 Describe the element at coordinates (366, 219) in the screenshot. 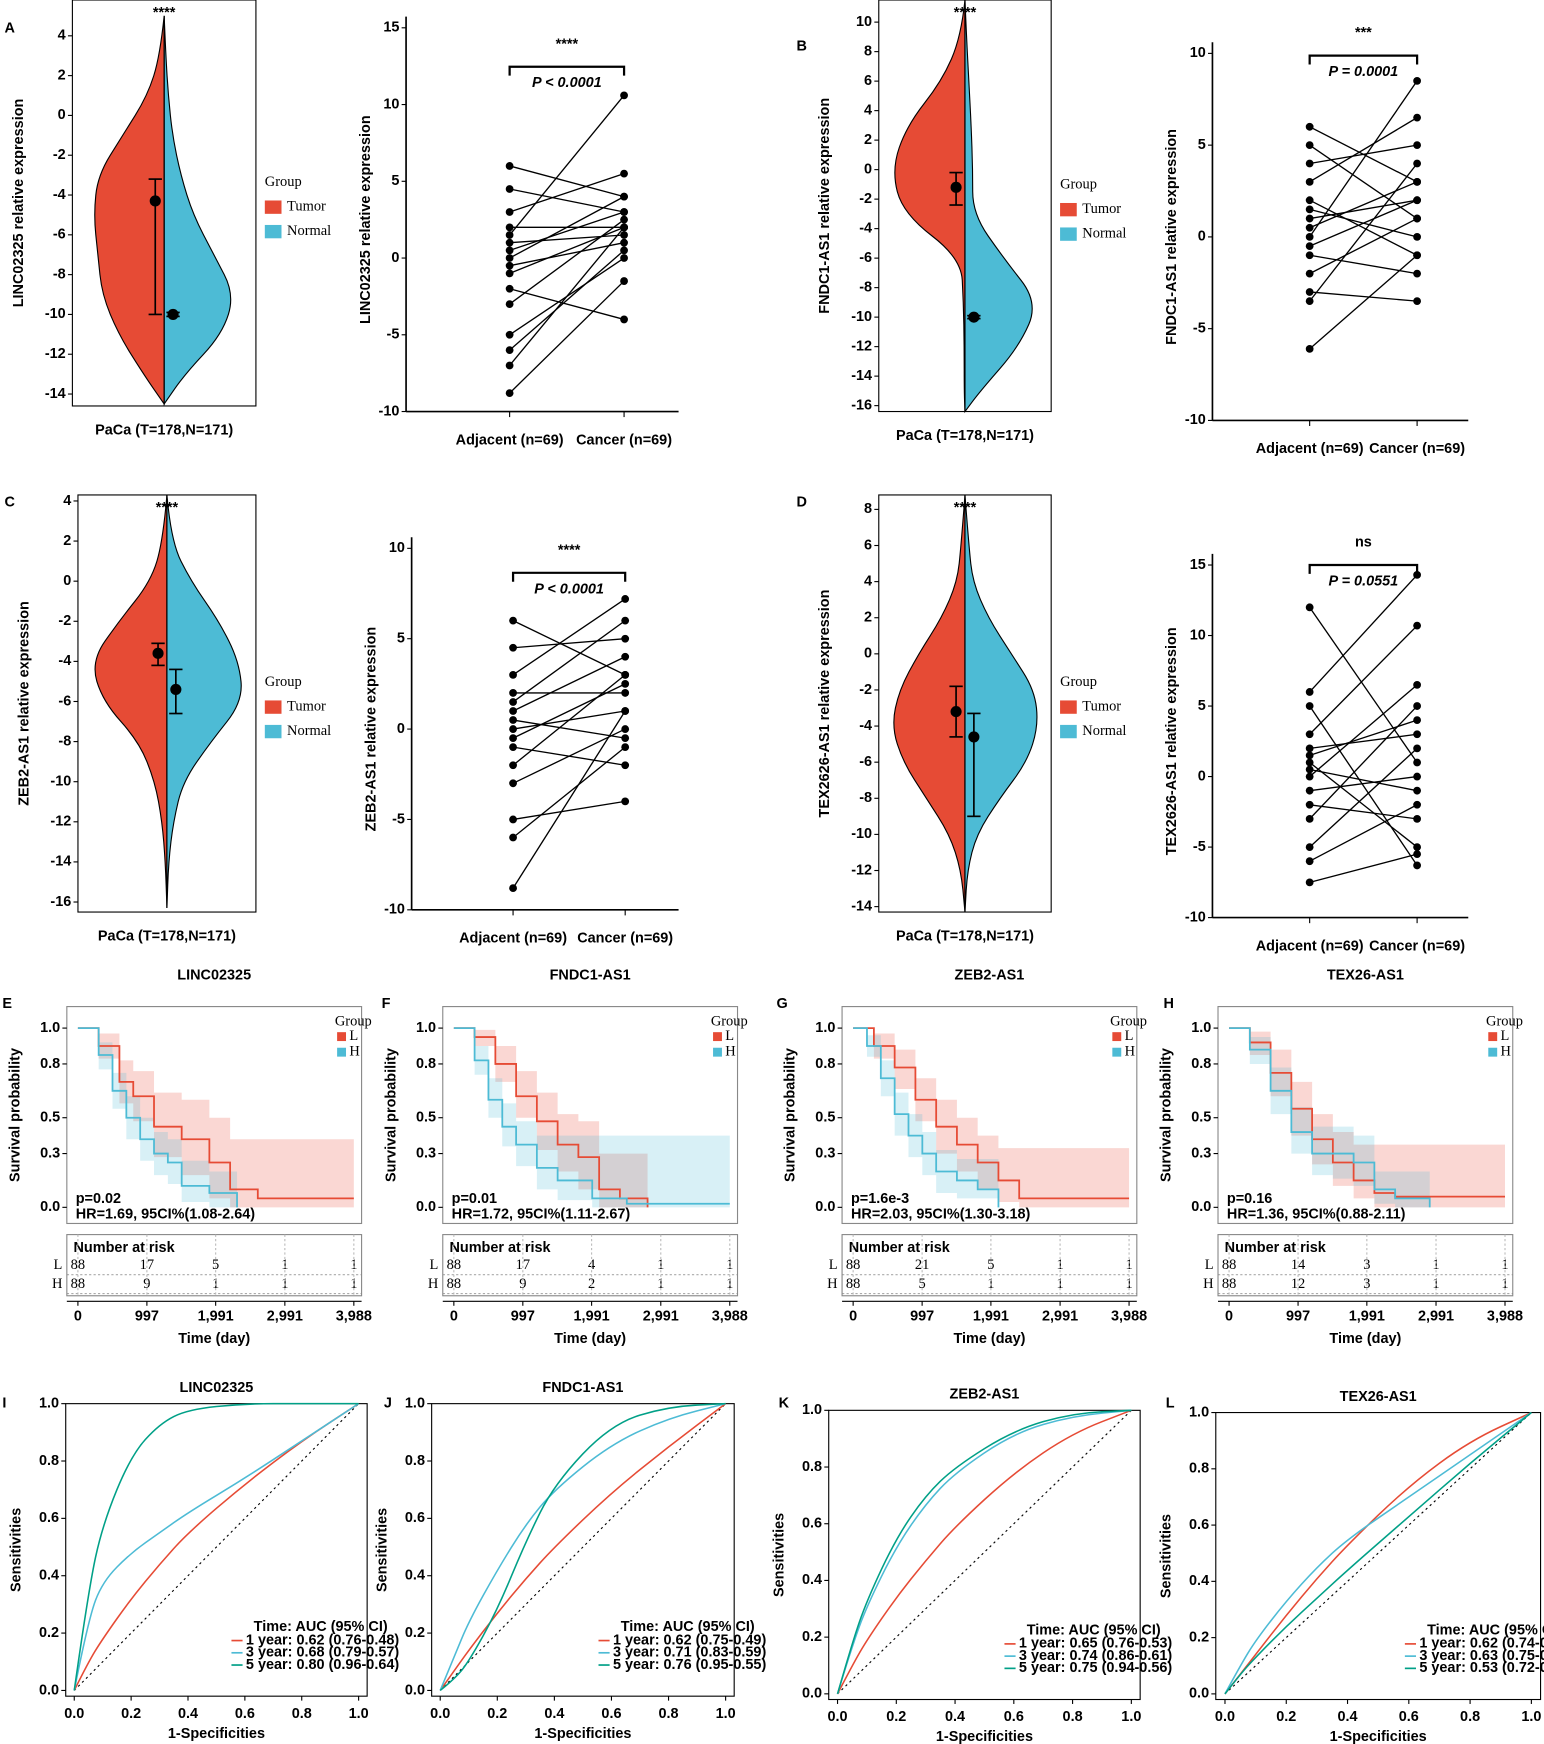

I see `y-axis-label: LINC02325 relative expression` at that location.